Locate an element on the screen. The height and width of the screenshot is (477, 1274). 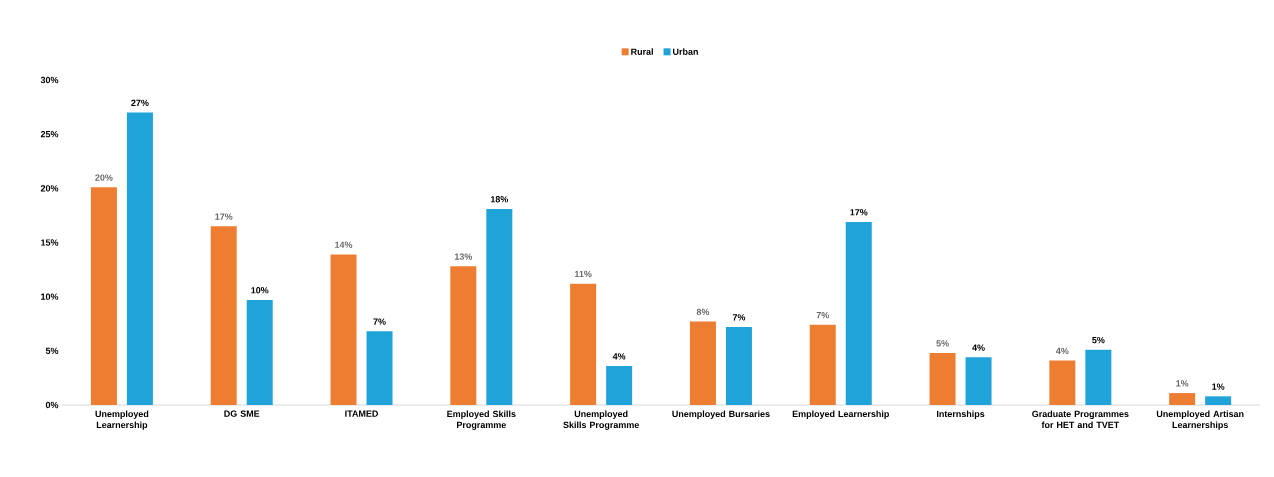
x-tick-label: Unemployed Bursaries is located at coordinates (721, 414).